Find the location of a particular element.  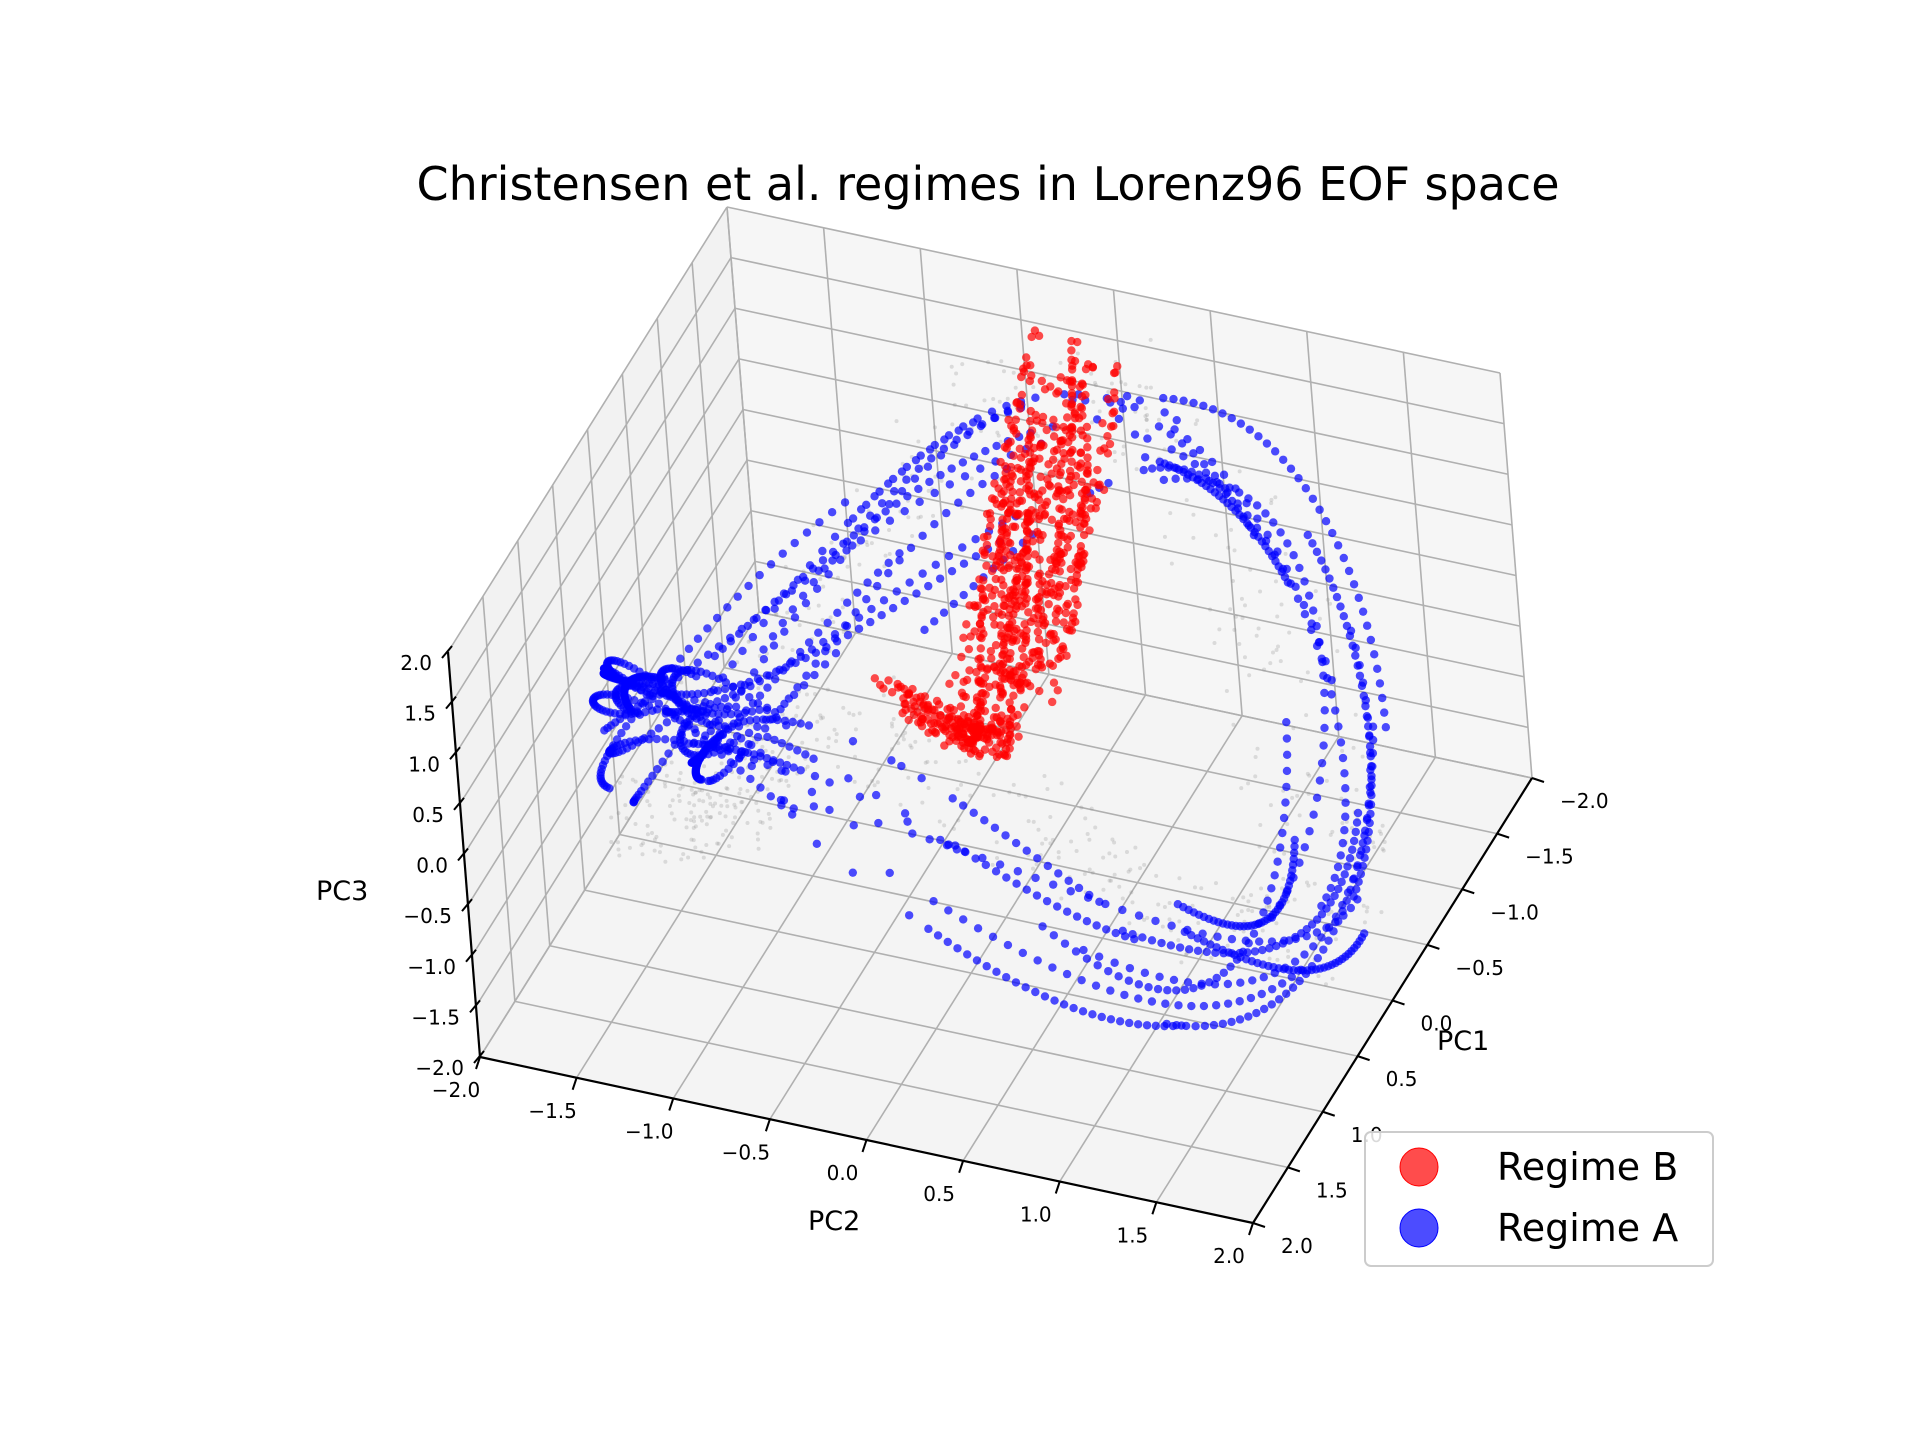

y-tick-label: 2.0 is located at coordinates (1229, 1256).